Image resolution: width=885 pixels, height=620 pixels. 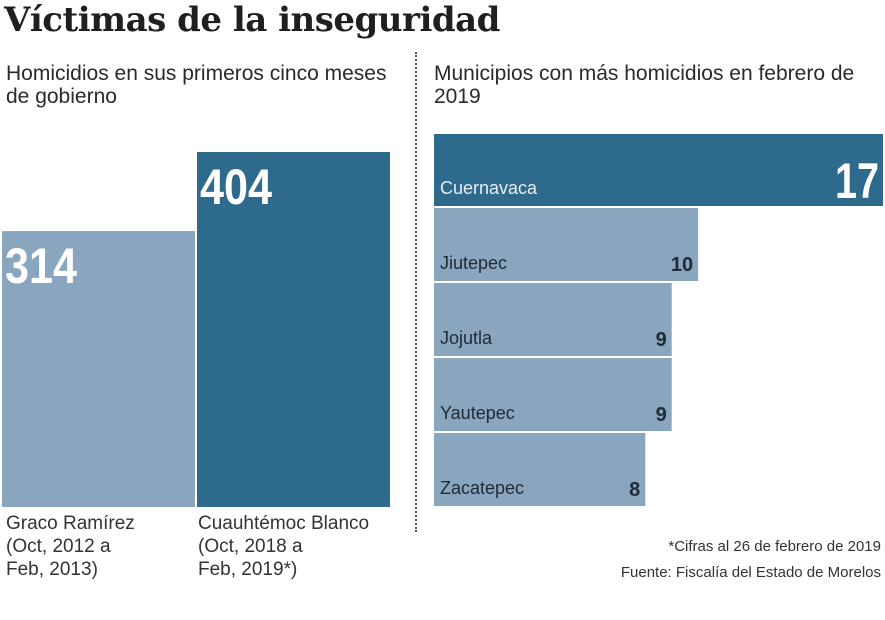 I want to click on source-note: Fuente: Fiscalía del Estado de Morelos, so click(x=750, y=572).